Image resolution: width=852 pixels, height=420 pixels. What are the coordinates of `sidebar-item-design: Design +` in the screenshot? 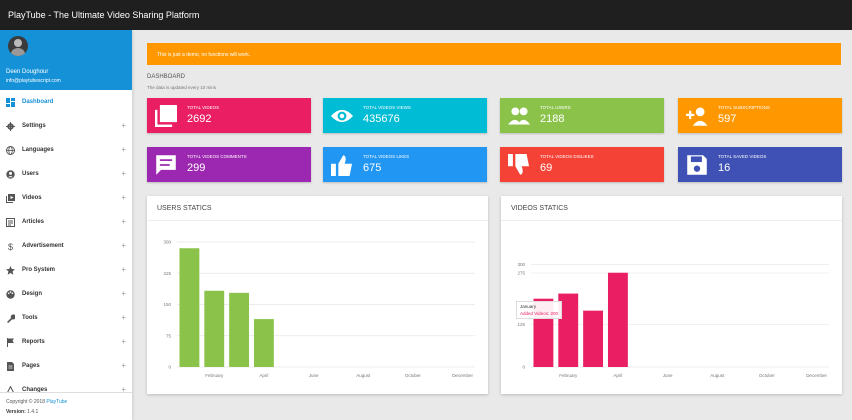 It's located at (66, 294).